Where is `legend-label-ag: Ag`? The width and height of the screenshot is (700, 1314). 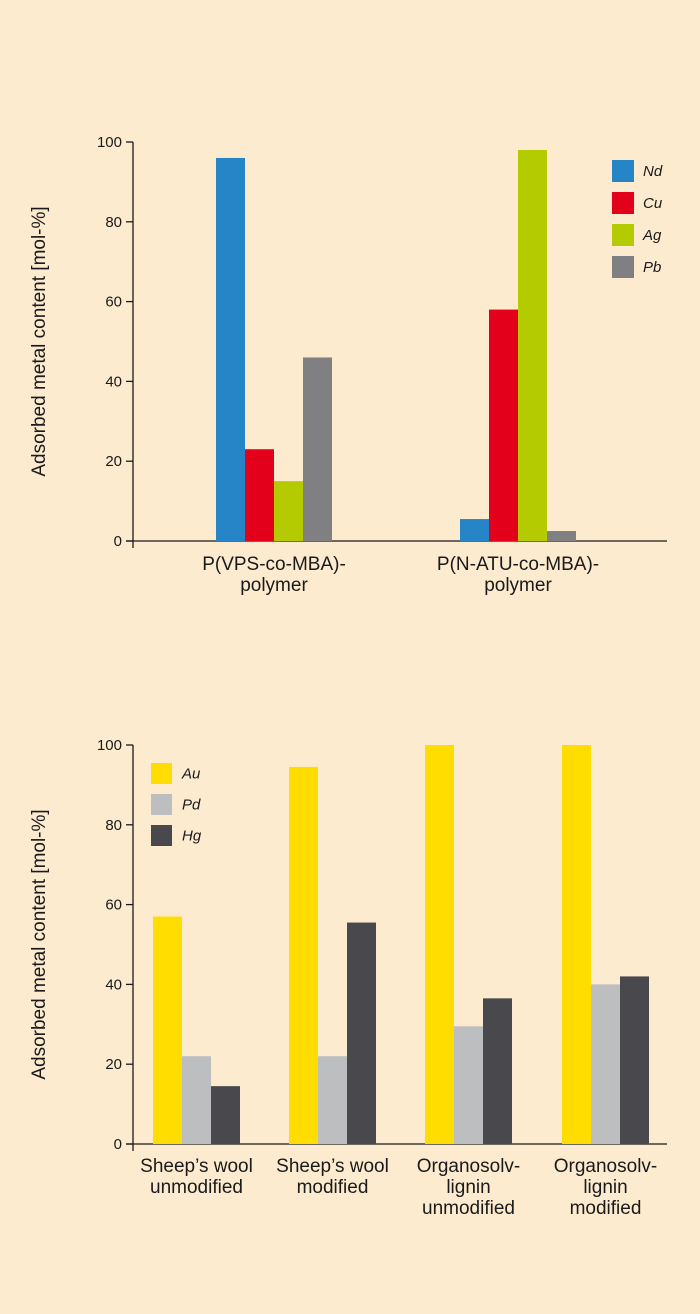 legend-label-ag: Ag is located at coordinates (652, 235).